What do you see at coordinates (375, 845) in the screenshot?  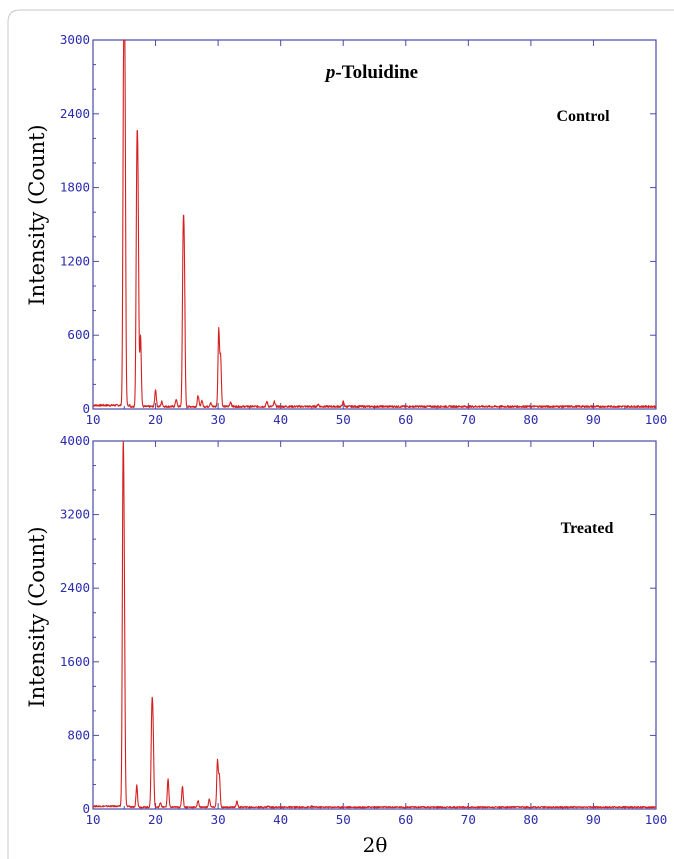 I see `x-axis-label: 2θ` at bounding box center [375, 845].